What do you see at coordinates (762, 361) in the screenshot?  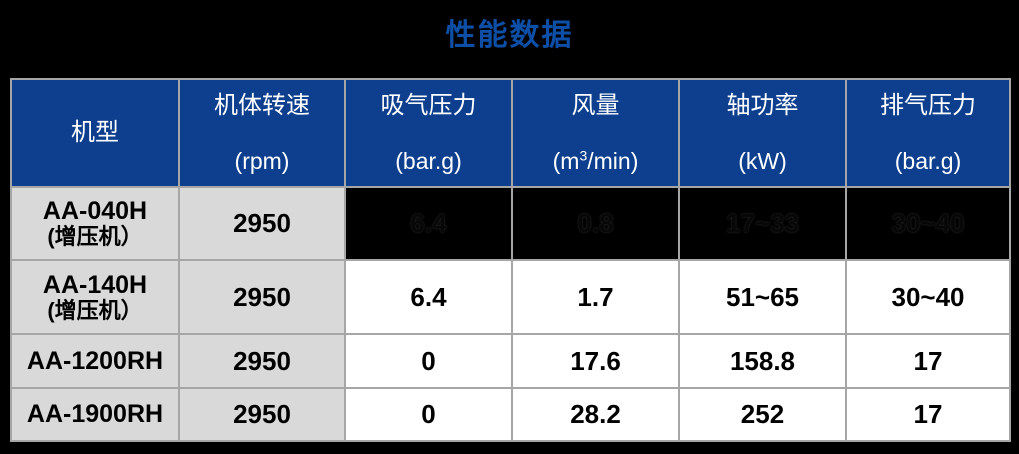 I see `shaft-power-cell: 158.8` at bounding box center [762, 361].